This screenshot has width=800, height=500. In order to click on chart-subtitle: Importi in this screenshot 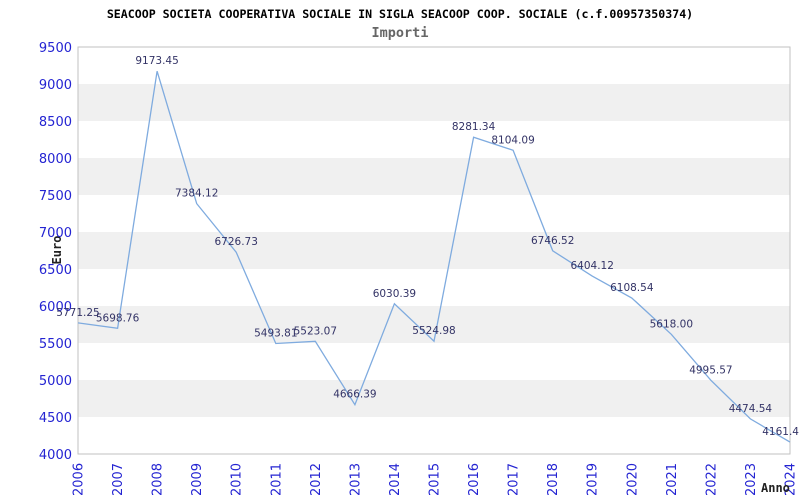, I will do `click(400, 33)`.